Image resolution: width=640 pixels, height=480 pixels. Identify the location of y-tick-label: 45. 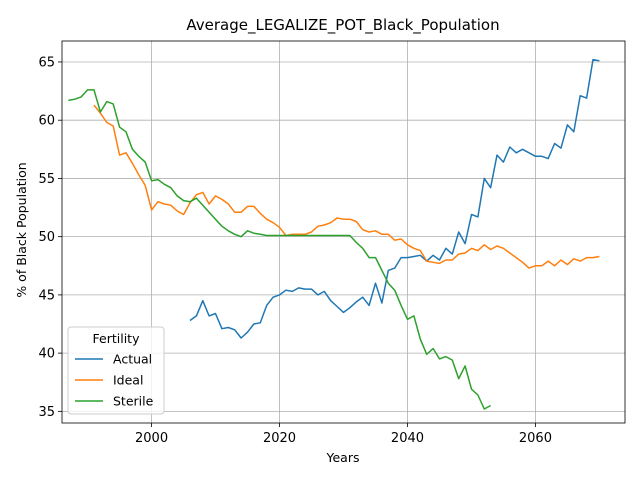
(46, 295).